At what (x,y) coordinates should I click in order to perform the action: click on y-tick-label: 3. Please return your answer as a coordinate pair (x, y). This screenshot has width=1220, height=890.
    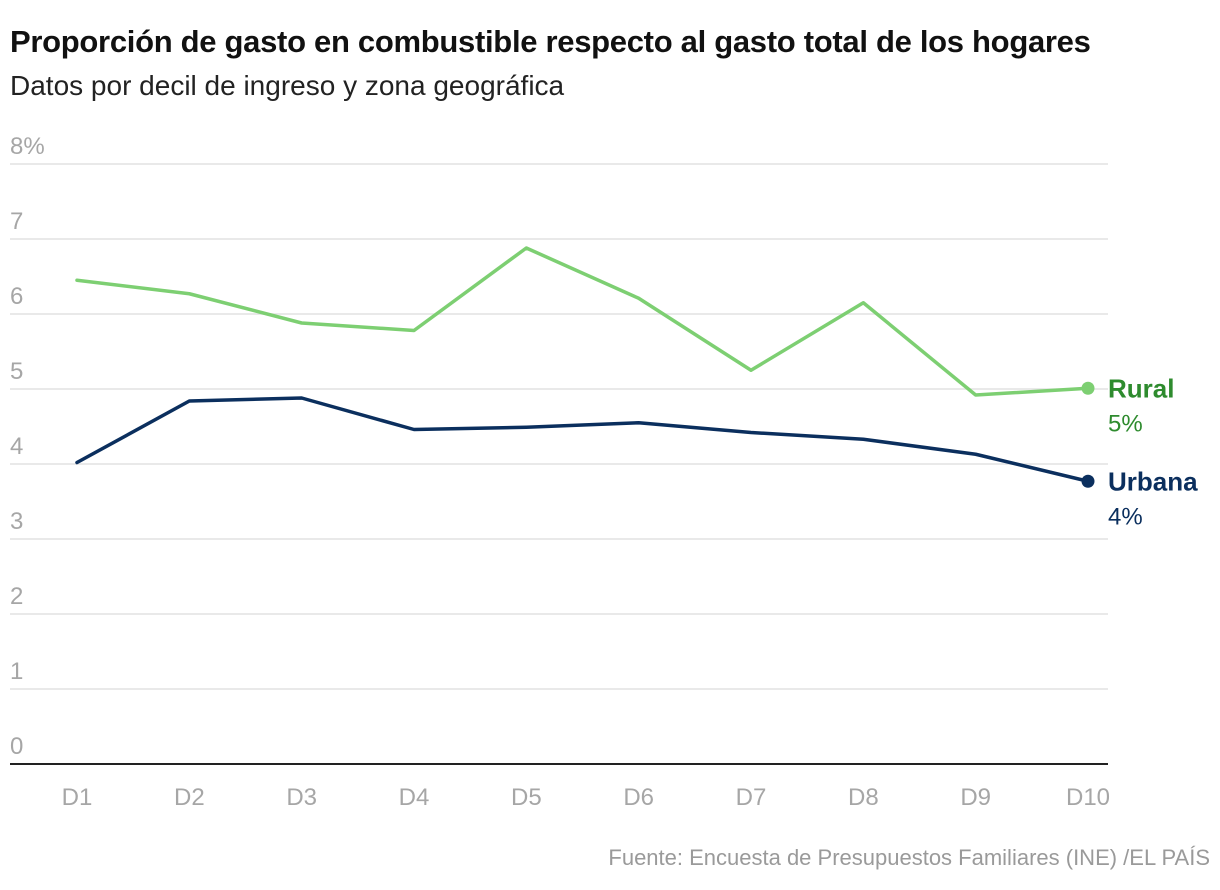
    Looking at the image, I should click on (16, 521).